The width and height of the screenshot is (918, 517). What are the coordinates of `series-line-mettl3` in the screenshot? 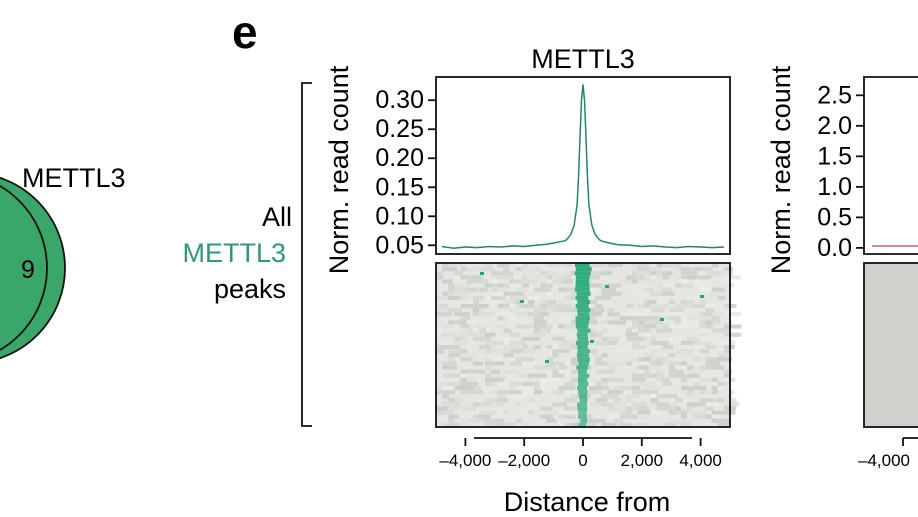 It's located at (583, 166).